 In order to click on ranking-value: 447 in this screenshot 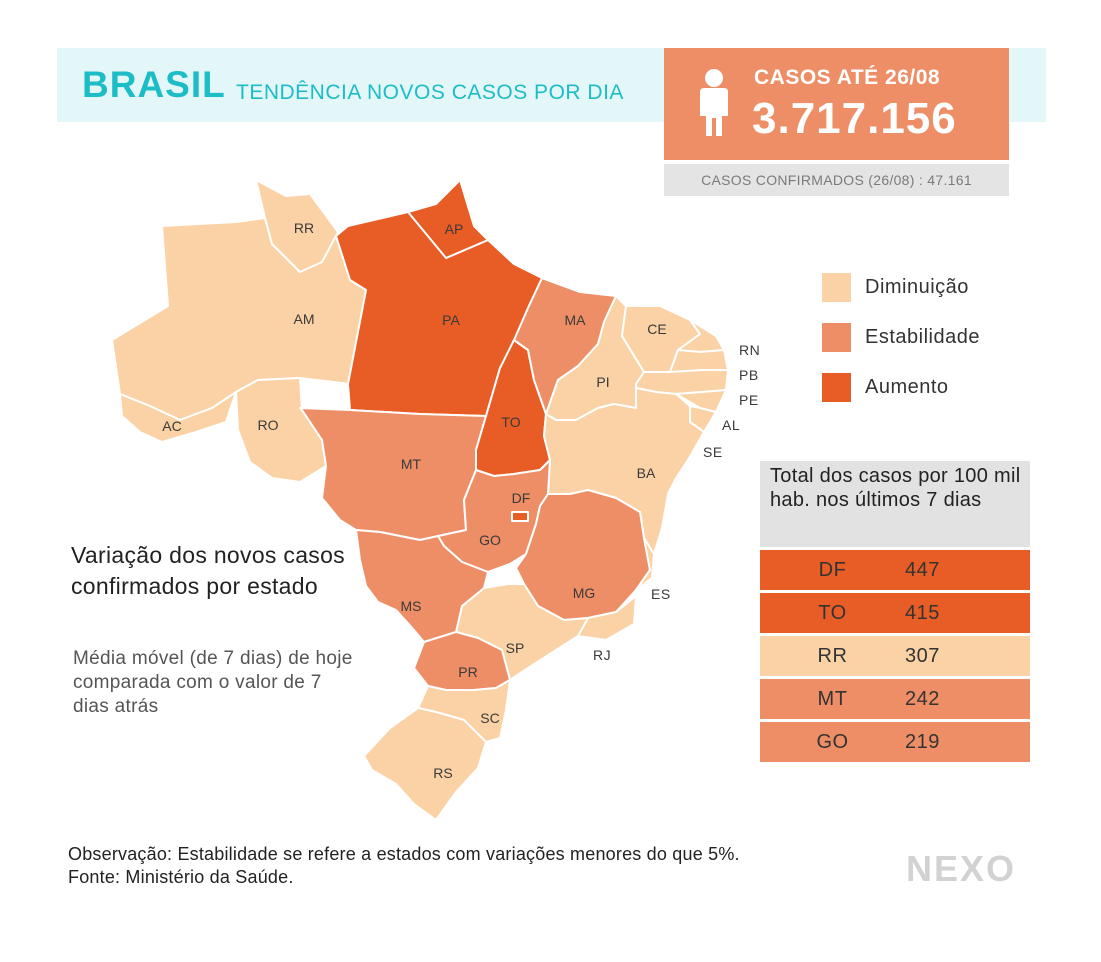, I will do `click(922, 569)`.